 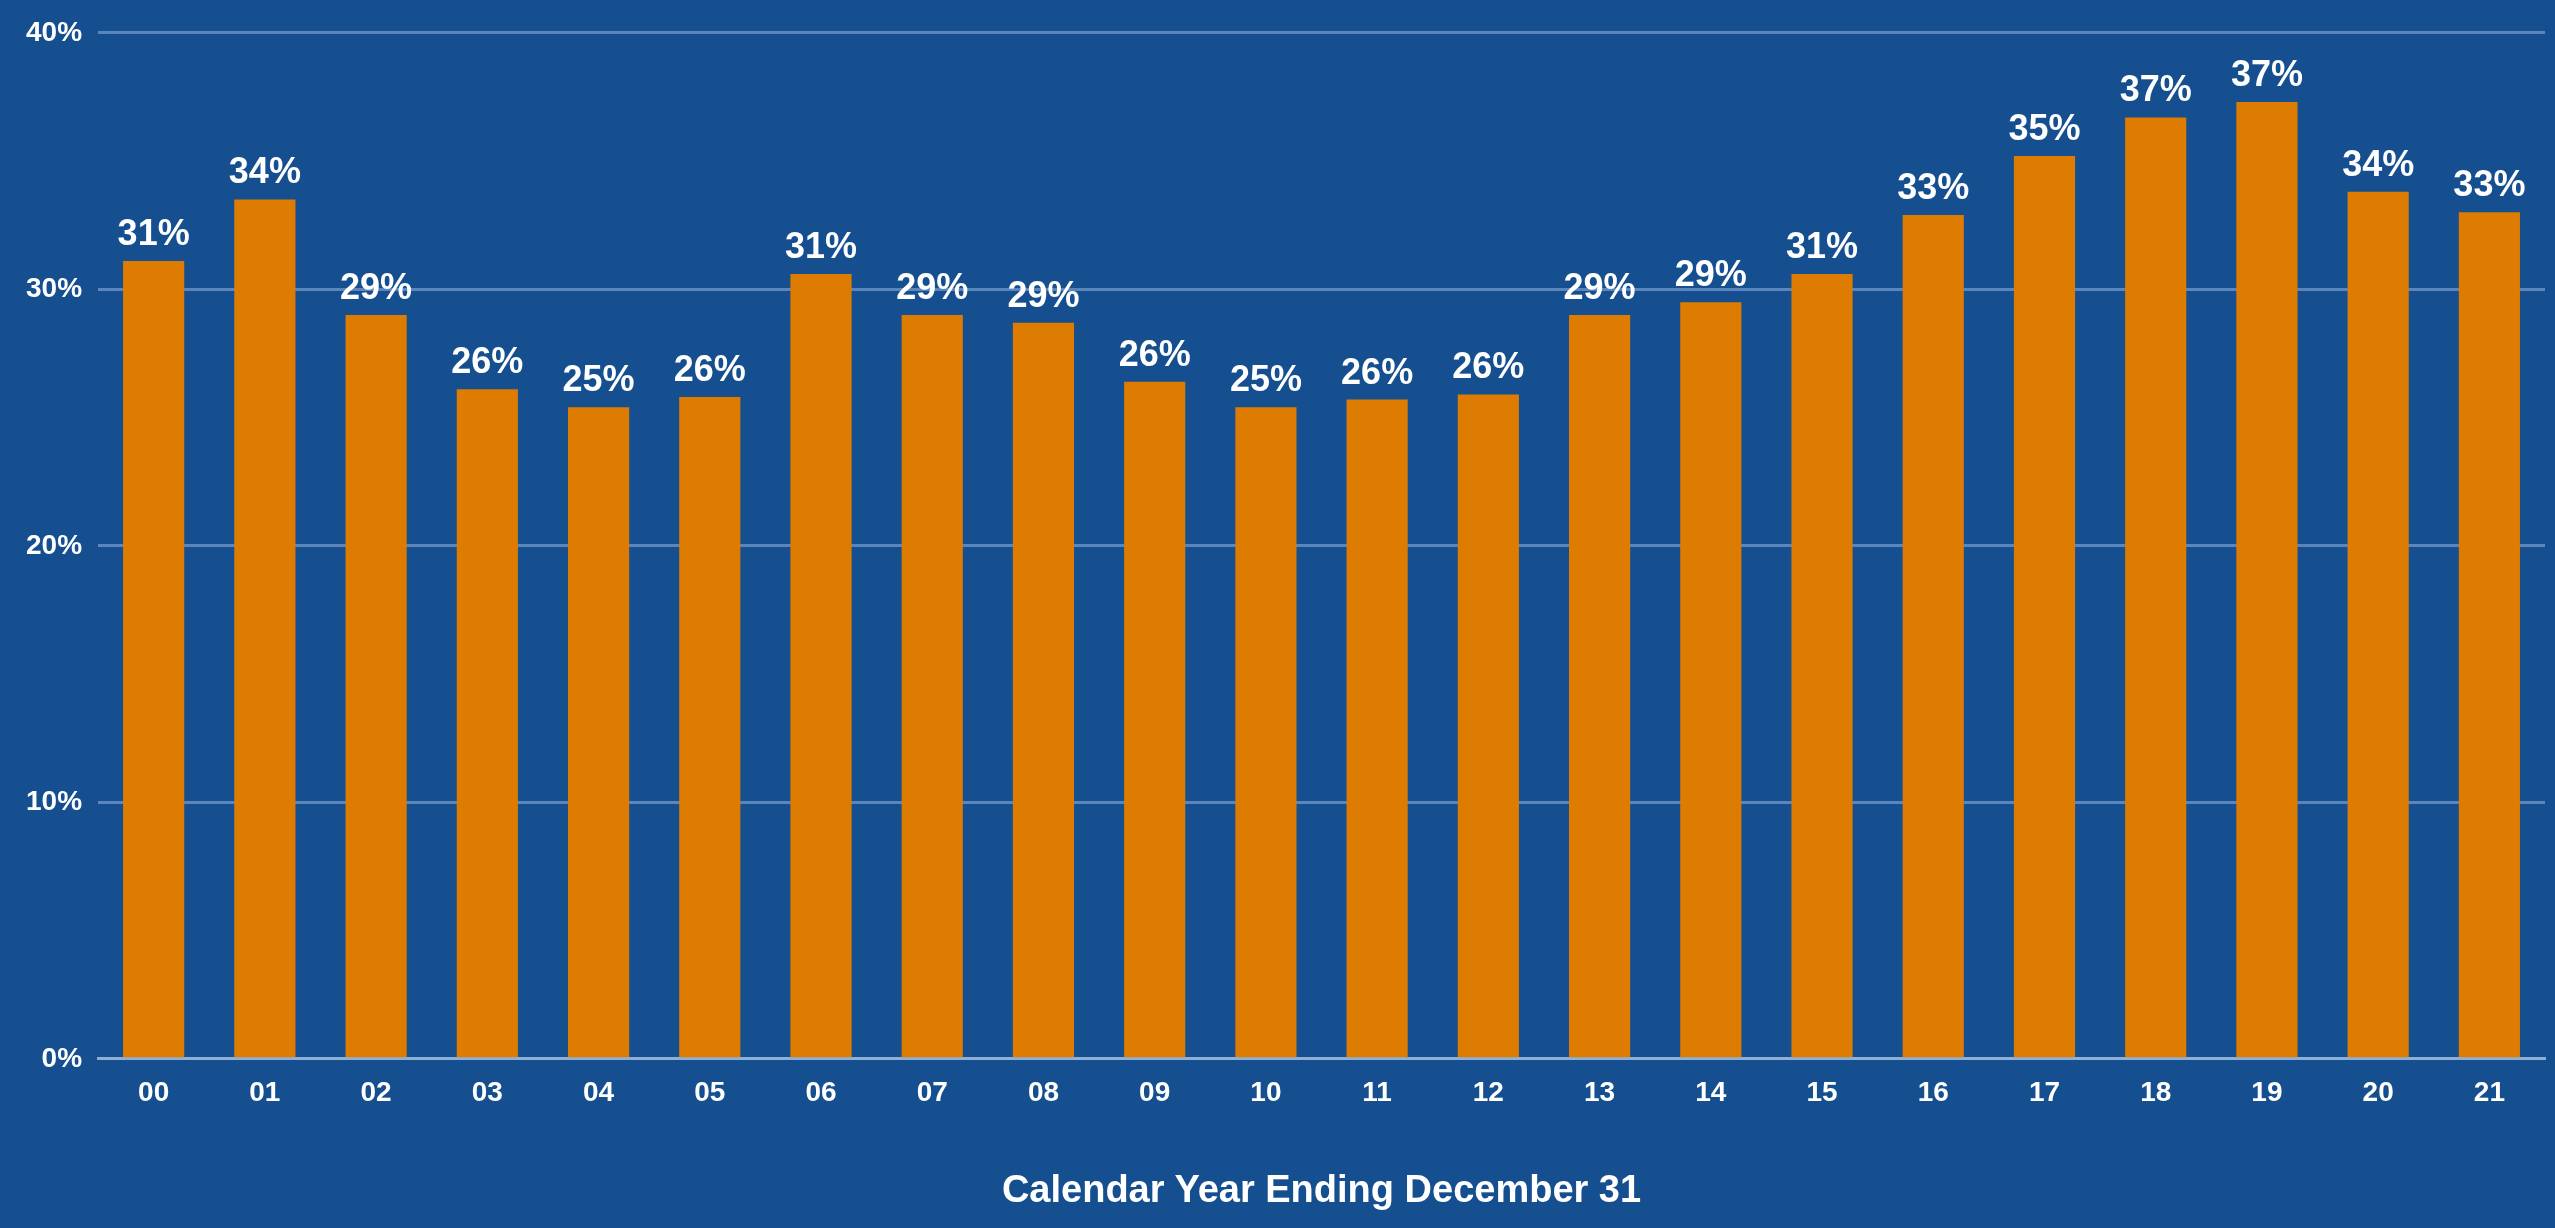 I want to click on x-tick-label: 10, so click(x=1266, y=1092).